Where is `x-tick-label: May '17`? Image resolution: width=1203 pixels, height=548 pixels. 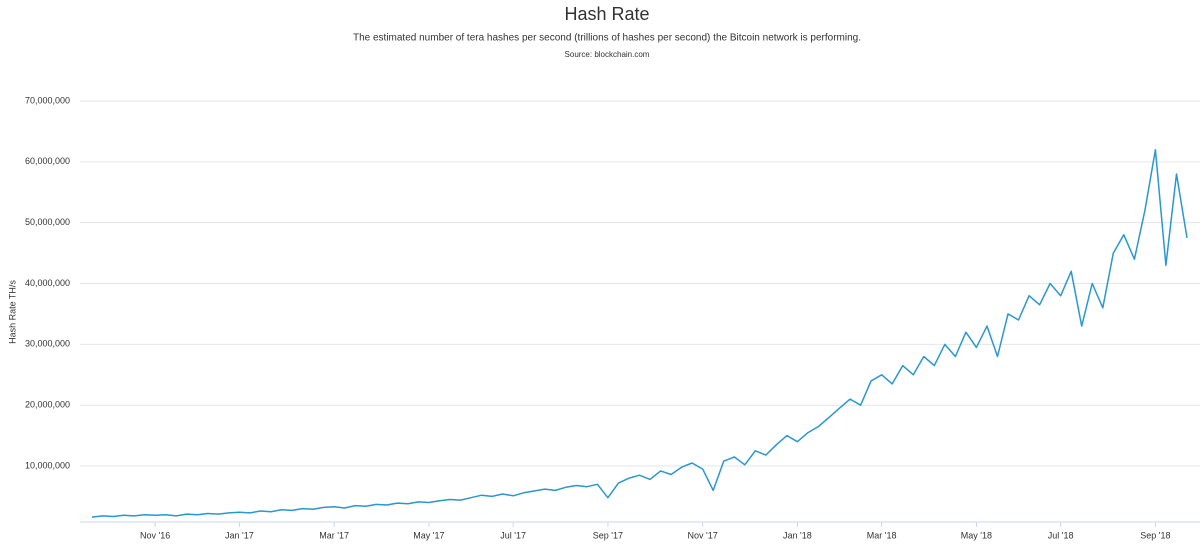
x-tick-label: May '17 is located at coordinates (428, 535).